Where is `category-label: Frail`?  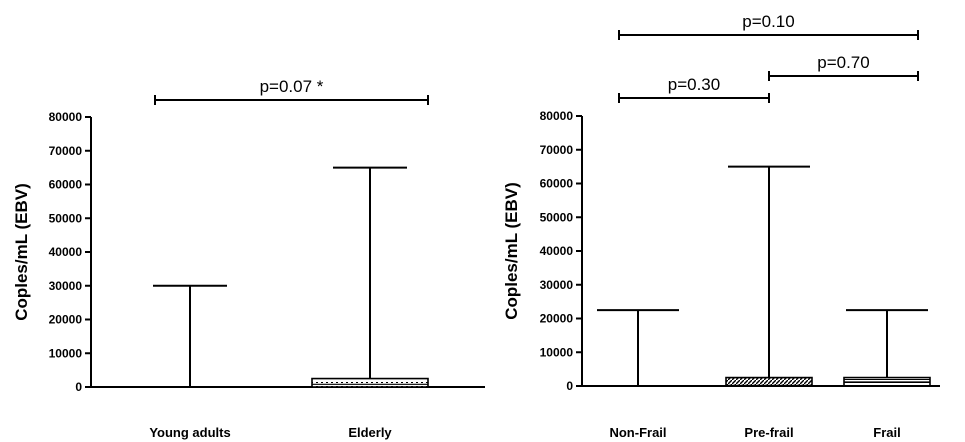 category-label: Frail is located at coordinates (886, 432).